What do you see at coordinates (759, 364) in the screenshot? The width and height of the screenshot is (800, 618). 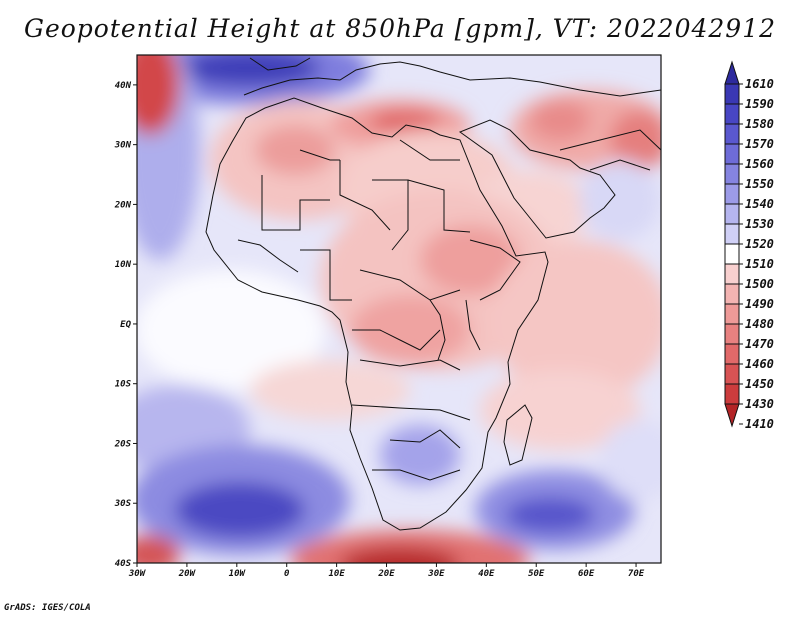 I see `colorbar-label: 1460` at bounding box center [759, 364].